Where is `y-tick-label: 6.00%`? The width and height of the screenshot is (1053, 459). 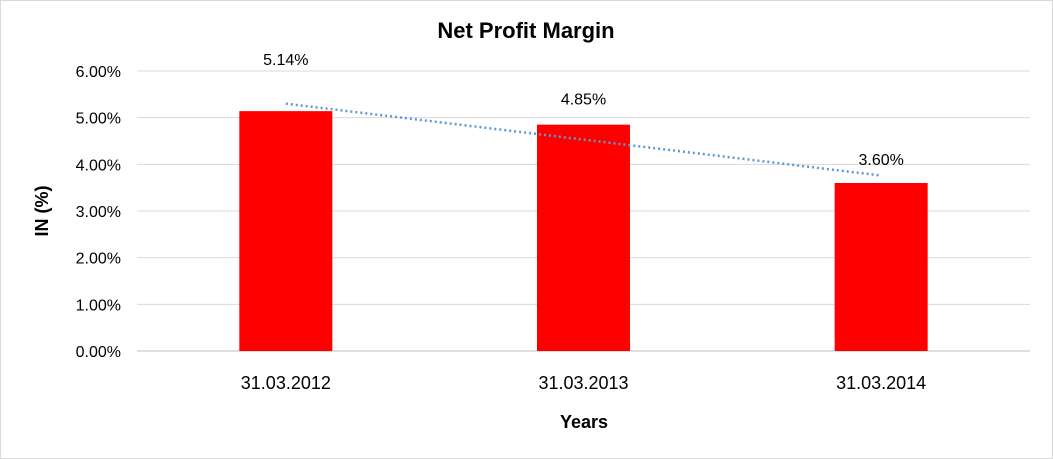 y-tick-label: 6.00% is located at coordinates (98, 72).